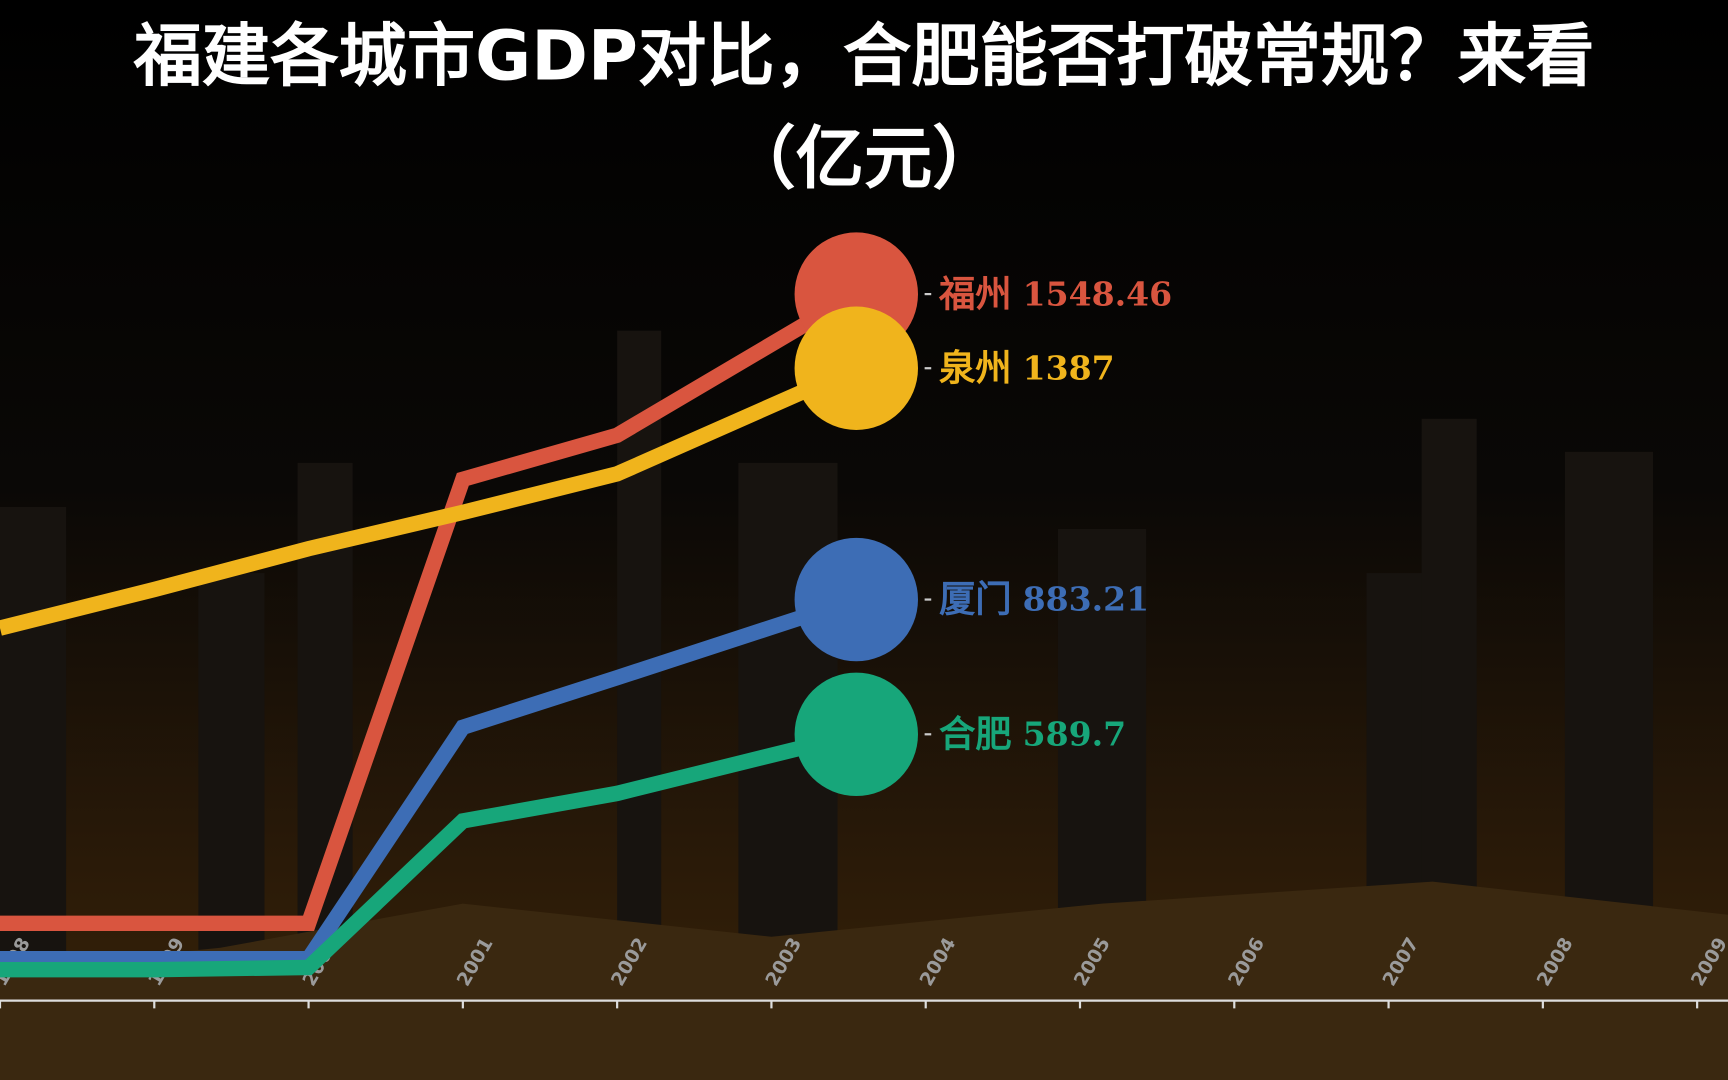 The height and width of the screenshot is (1080, 1728). Describe the element at coordinates (975, 293) in the screenshot. I see `legend-label: 福州` at that location.